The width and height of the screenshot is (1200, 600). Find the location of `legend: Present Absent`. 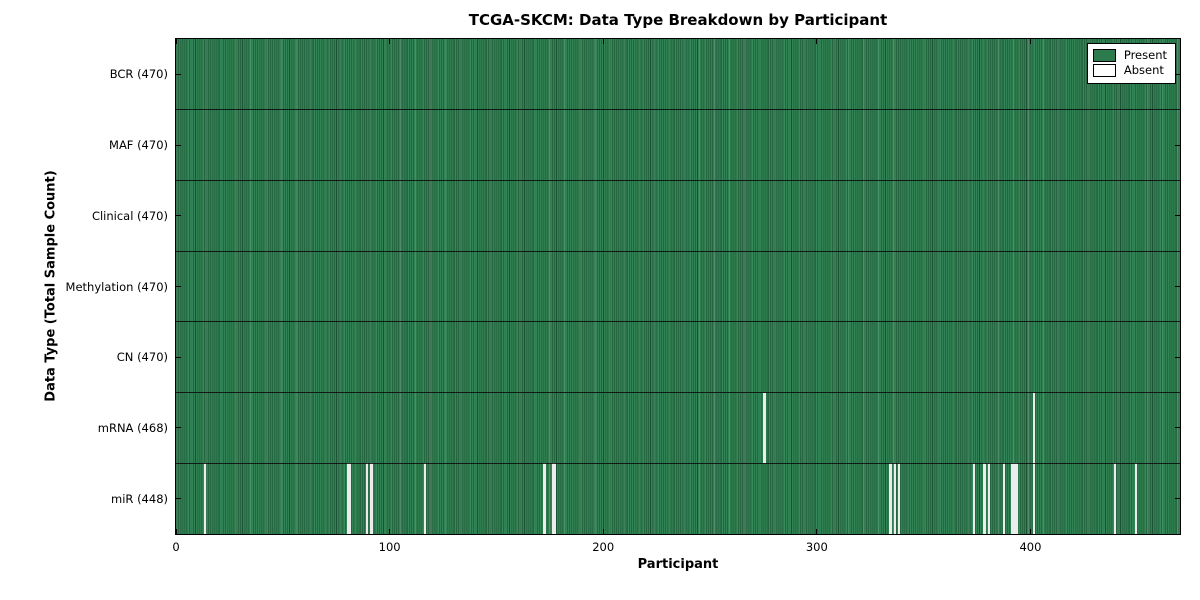

legend: Present Absent is located at coordinates (1131, 63).